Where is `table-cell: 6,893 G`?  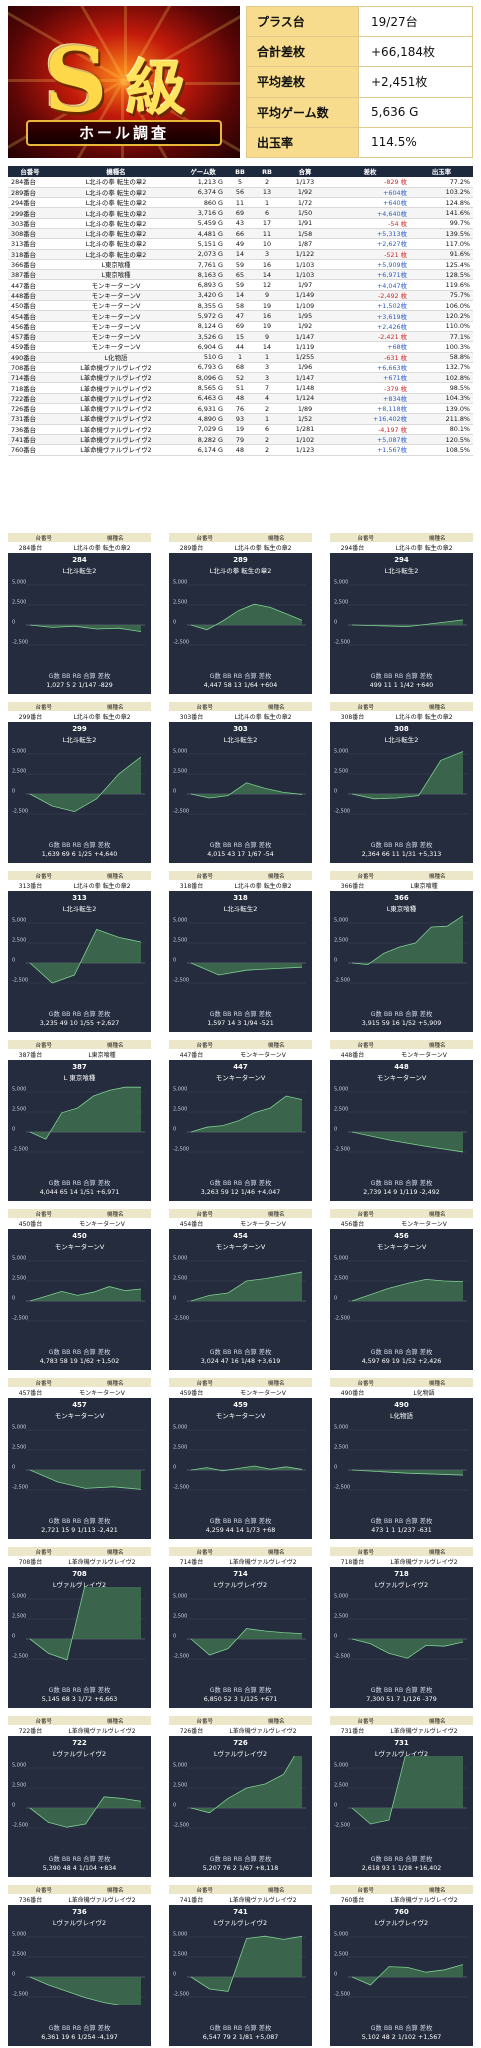 table-cell: 6,893 G is located at coordinates (203, 285).